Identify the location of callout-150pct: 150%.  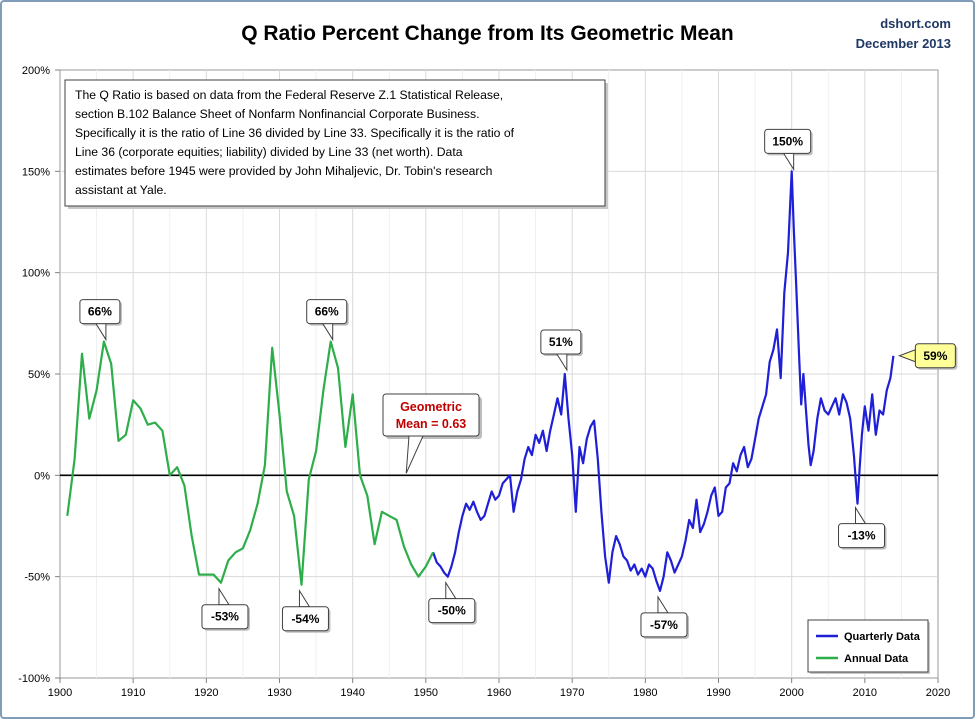
(788, 150).